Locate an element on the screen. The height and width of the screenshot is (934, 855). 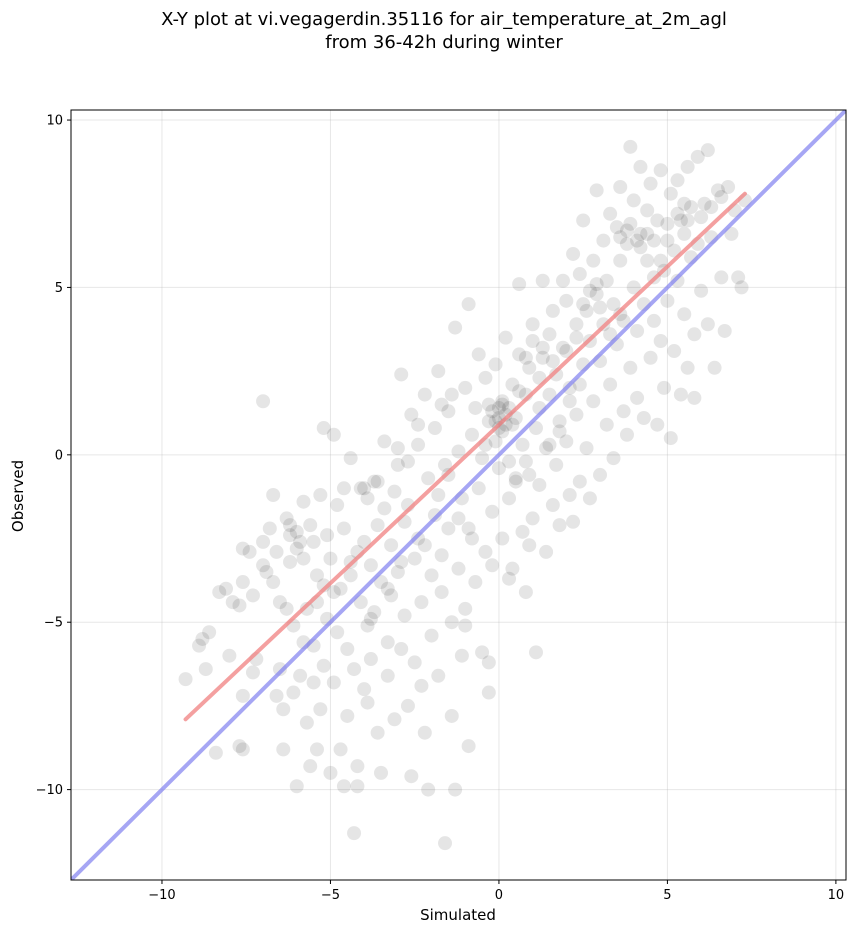
y-tick-label: 10 is located at coordinates (54, 121).